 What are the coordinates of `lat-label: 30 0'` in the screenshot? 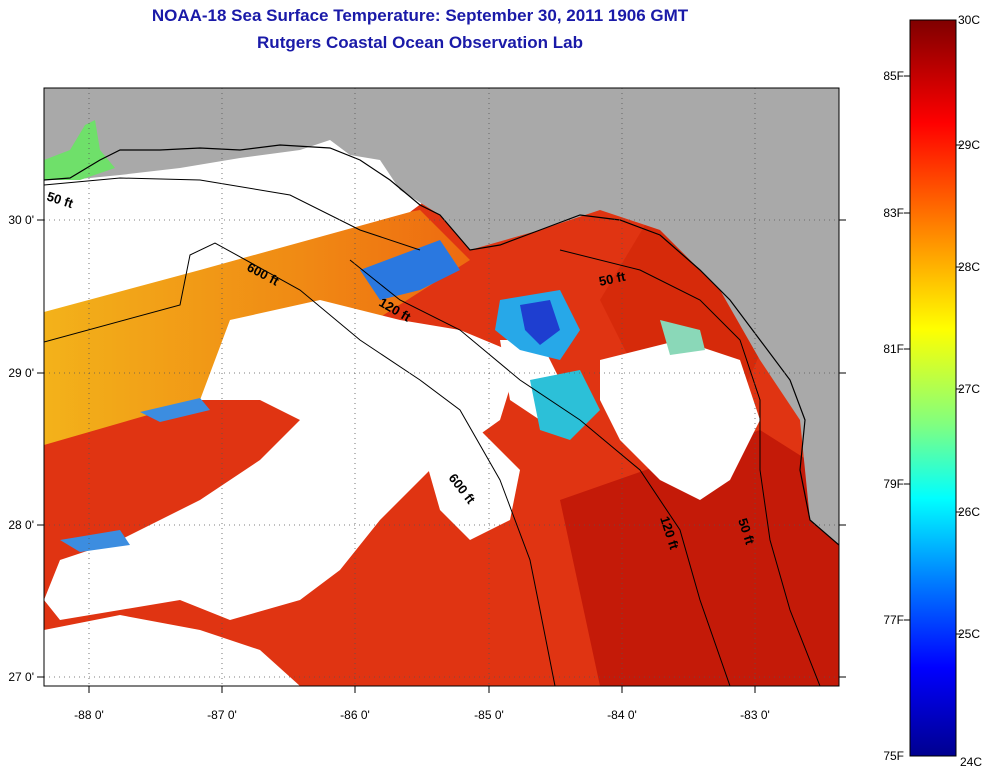 It's located at (21, 220).